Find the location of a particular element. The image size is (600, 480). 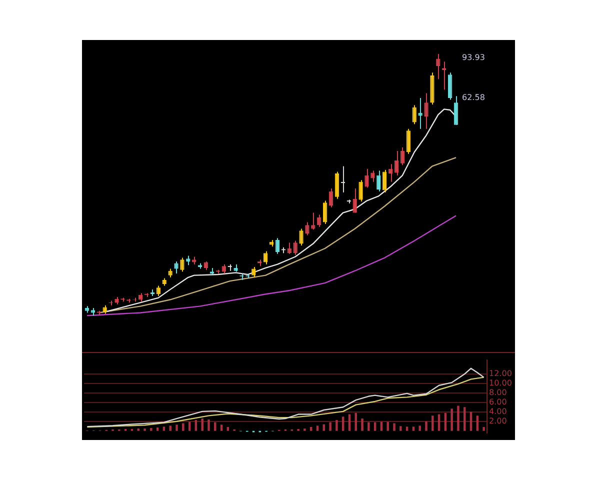

y-tick-label: 10.00 is located at coordinates (500, 383).